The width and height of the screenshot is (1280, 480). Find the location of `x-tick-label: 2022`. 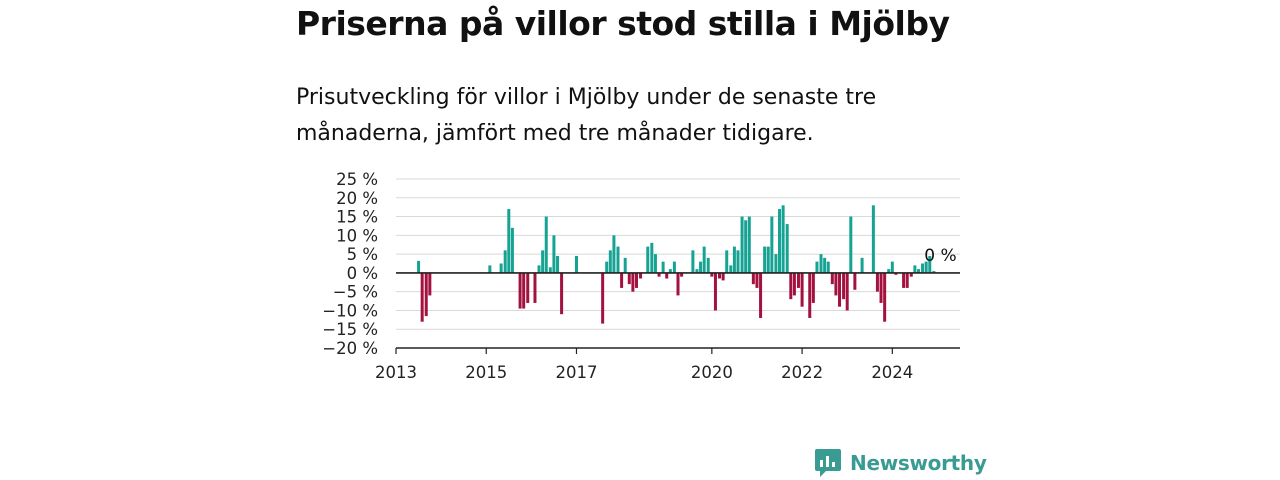

x-tick-label: 2022 is located at coordinates (802, 372).